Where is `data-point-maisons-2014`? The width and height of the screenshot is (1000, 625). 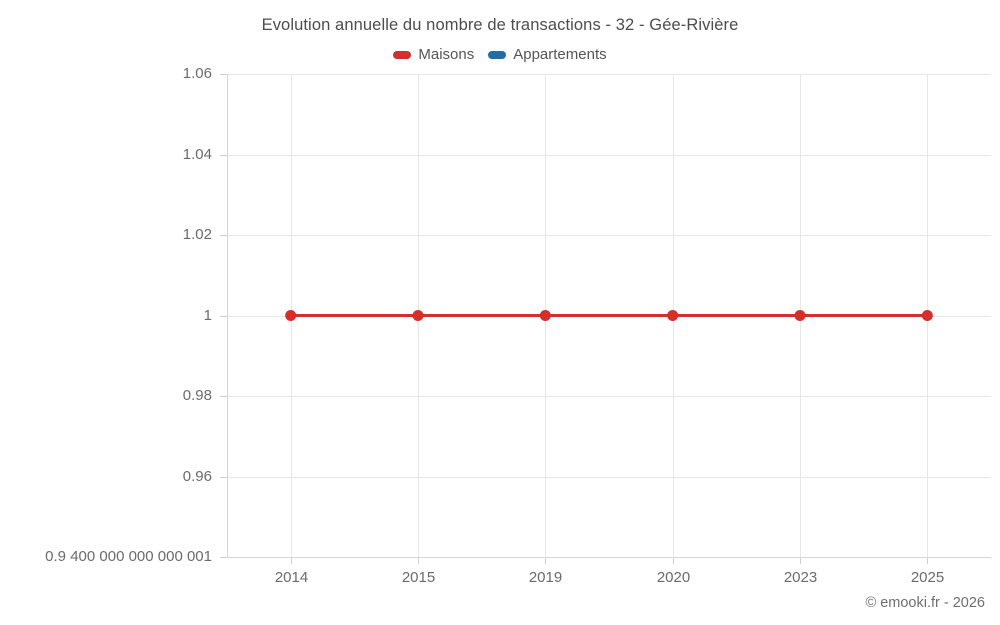
data-point-maisons-2014 is located at coordinates (291, 315).